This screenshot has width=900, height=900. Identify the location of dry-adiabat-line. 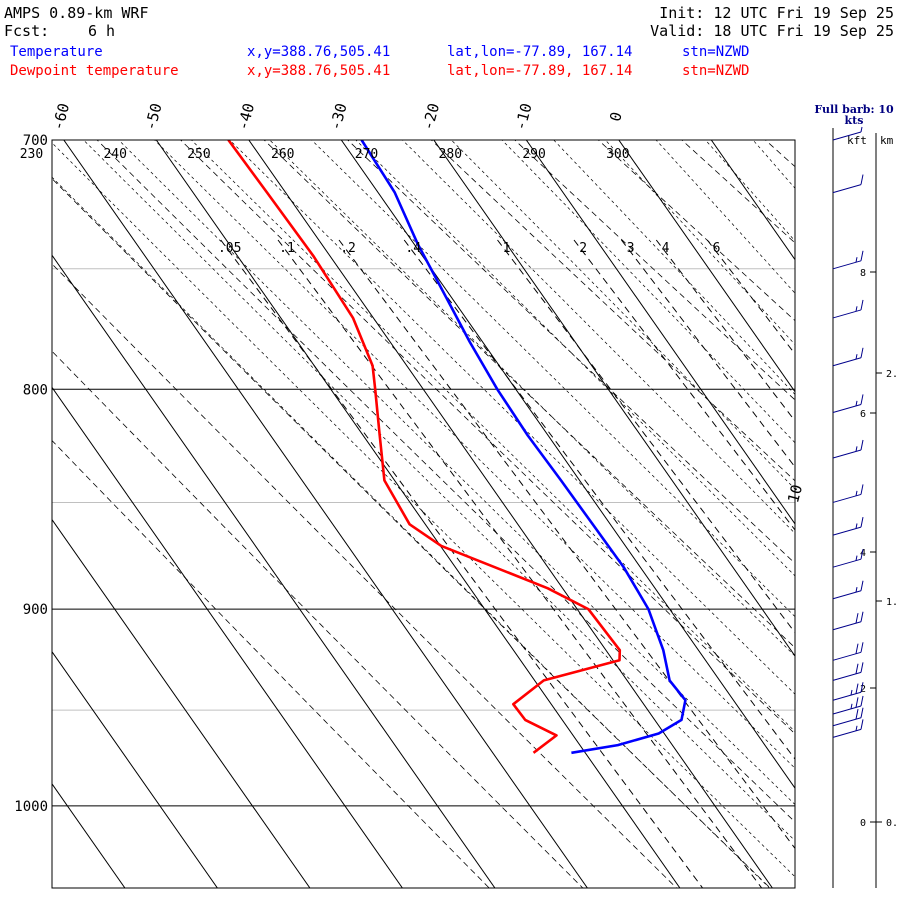
(654, 270).